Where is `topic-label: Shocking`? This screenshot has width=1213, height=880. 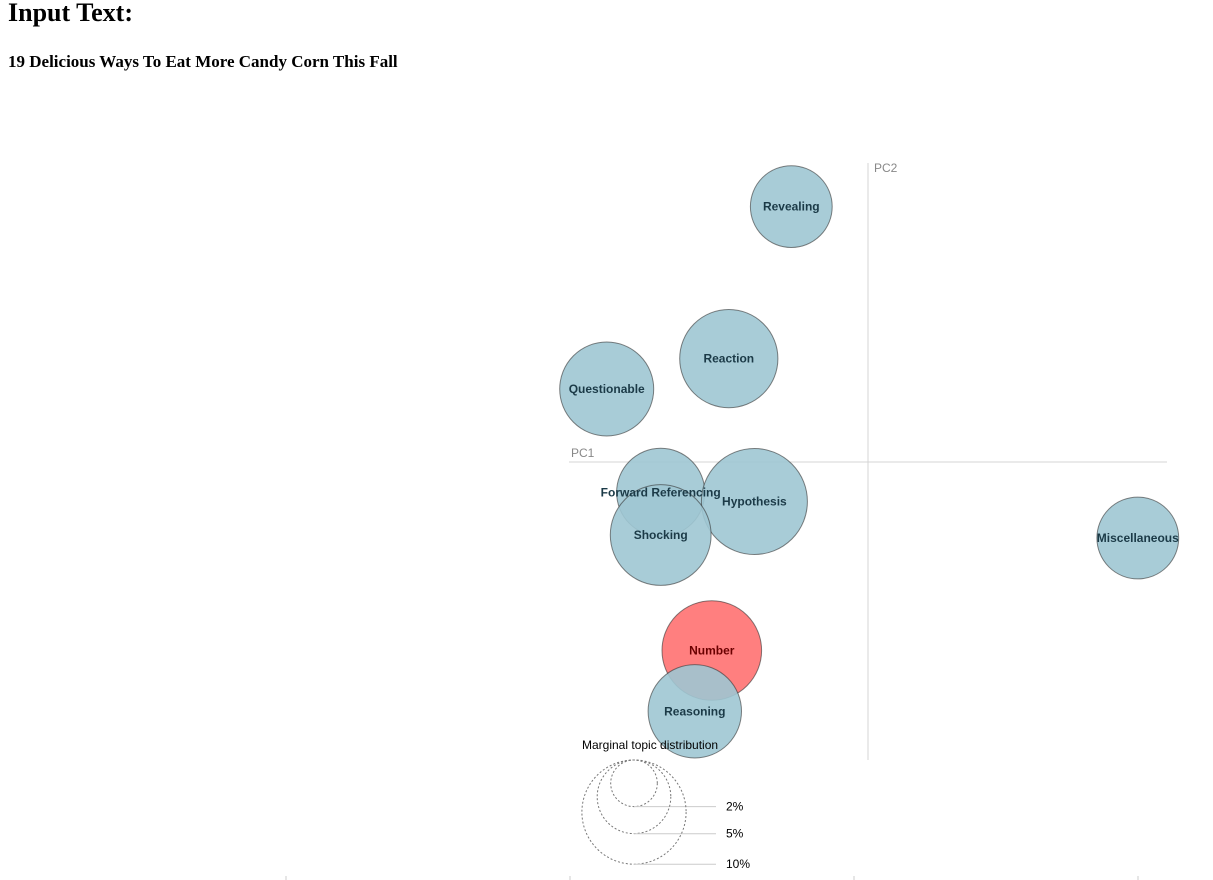
topic-label: Shocking is located at coordinates (661, 535).